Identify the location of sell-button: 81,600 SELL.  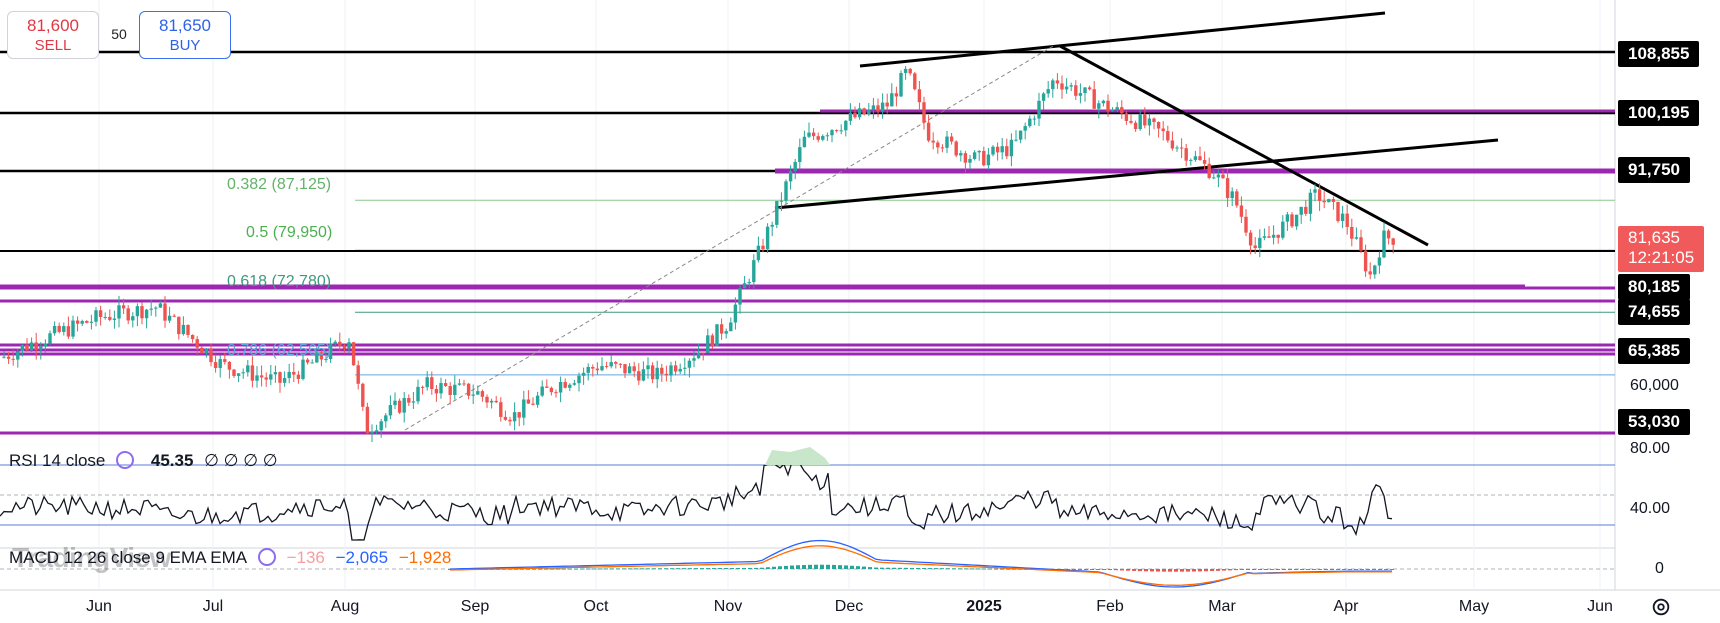
(53, 35).